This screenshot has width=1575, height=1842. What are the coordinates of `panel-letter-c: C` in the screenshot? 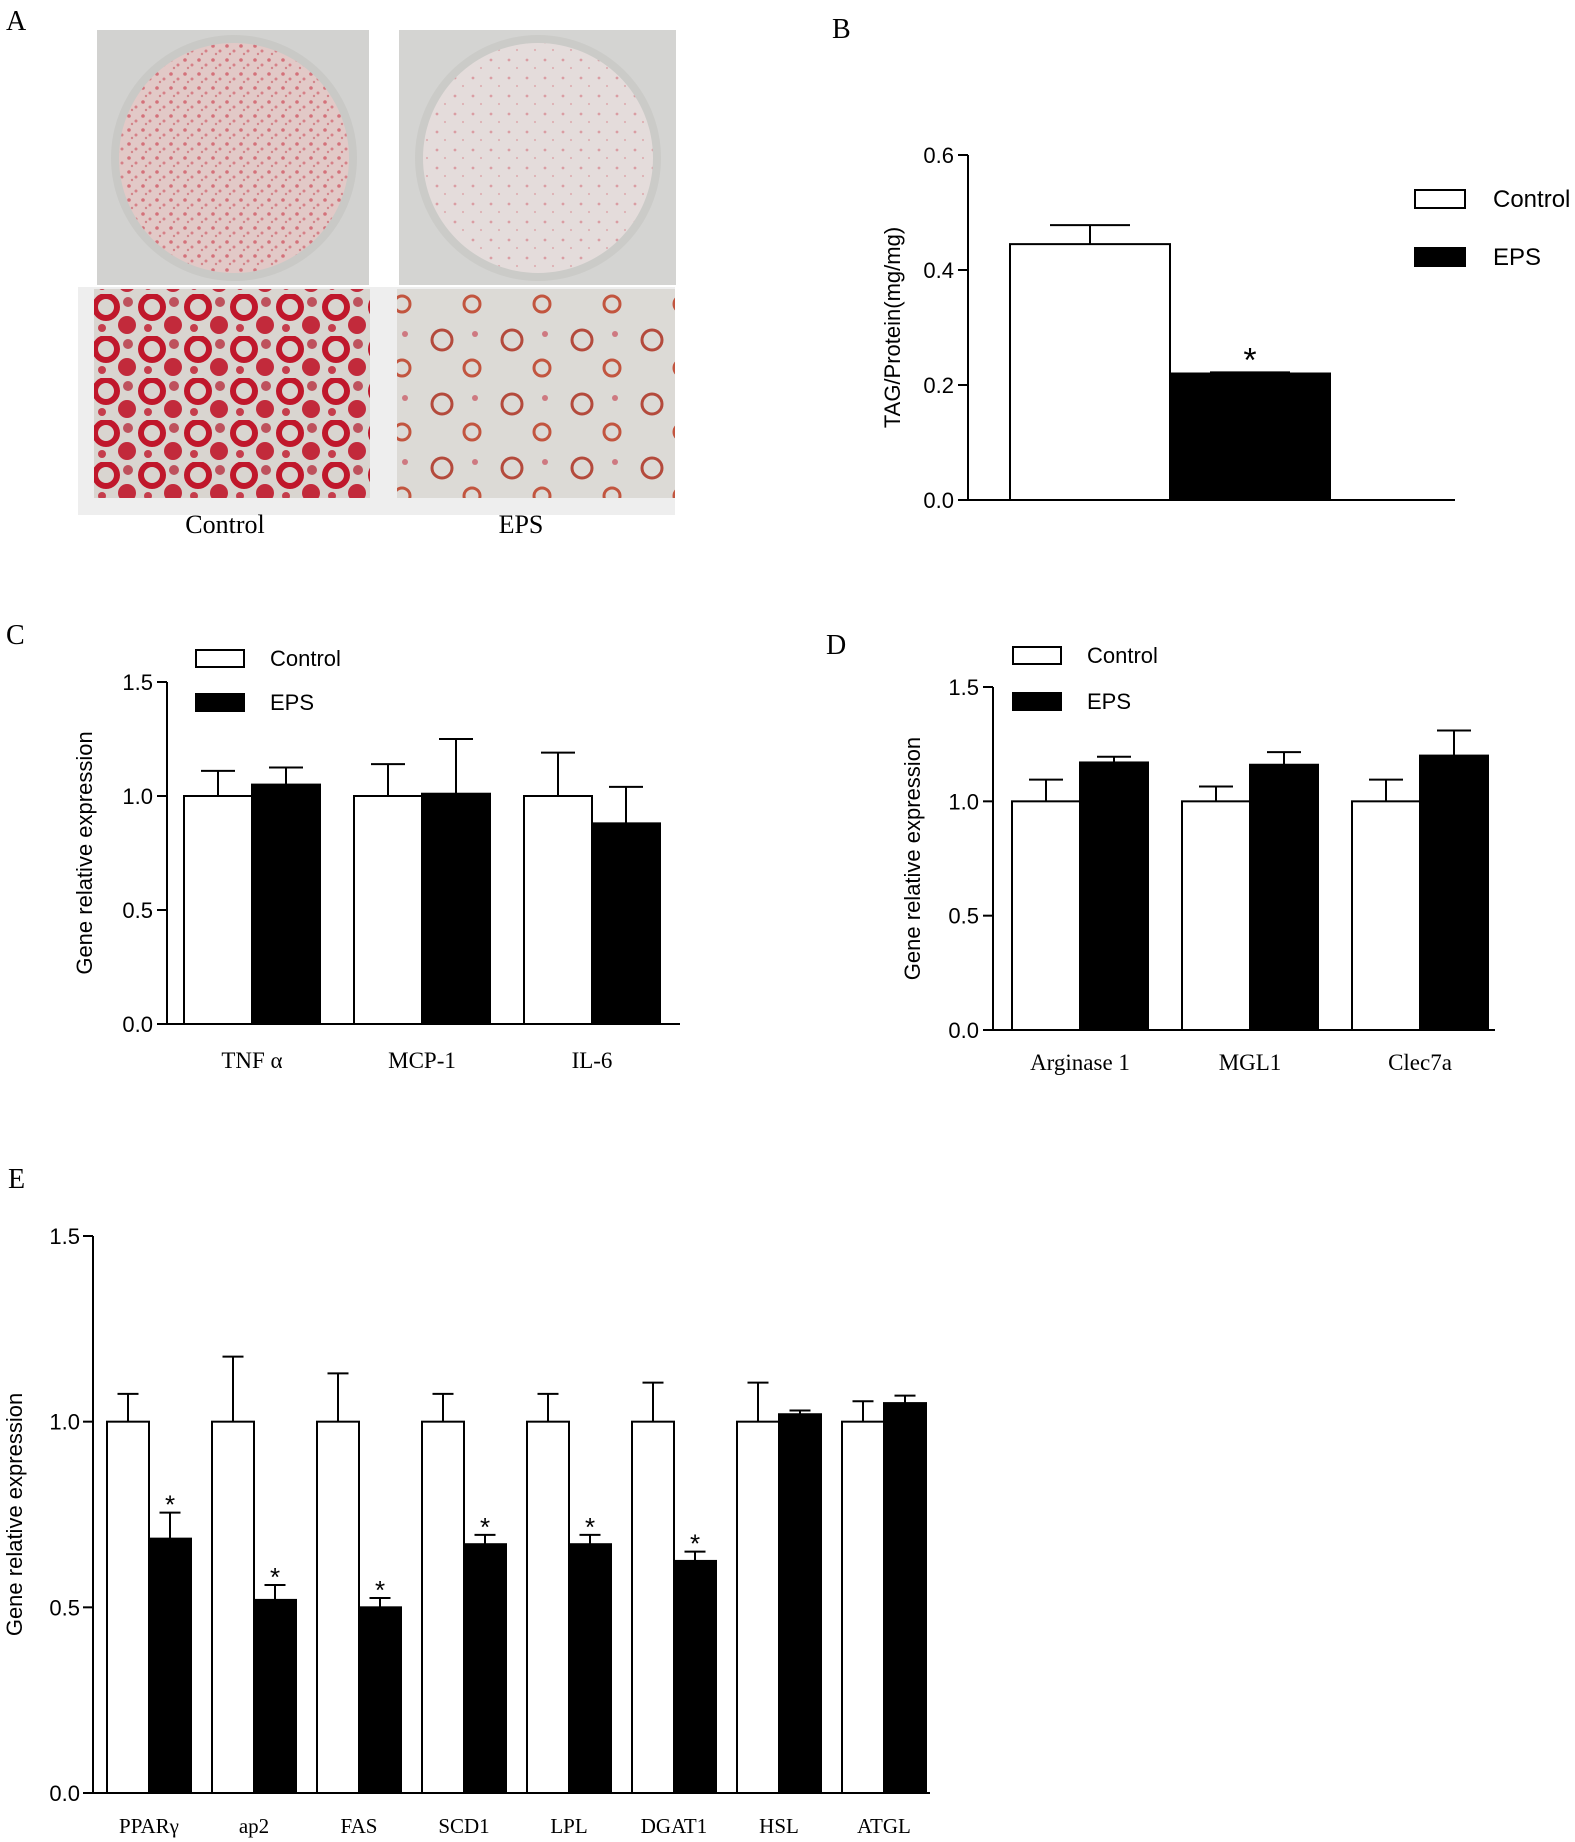 It's located at (15, 635).